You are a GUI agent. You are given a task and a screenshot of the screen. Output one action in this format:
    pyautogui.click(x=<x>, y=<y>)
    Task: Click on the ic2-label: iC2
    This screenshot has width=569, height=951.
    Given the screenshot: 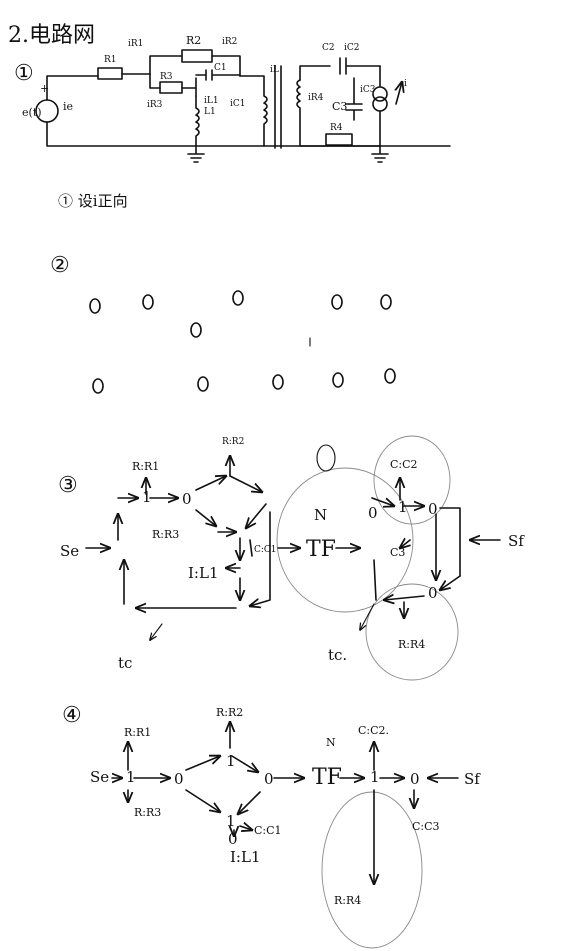 What is the action you would take?
    pyautogui.click(x=352, y=48)
    